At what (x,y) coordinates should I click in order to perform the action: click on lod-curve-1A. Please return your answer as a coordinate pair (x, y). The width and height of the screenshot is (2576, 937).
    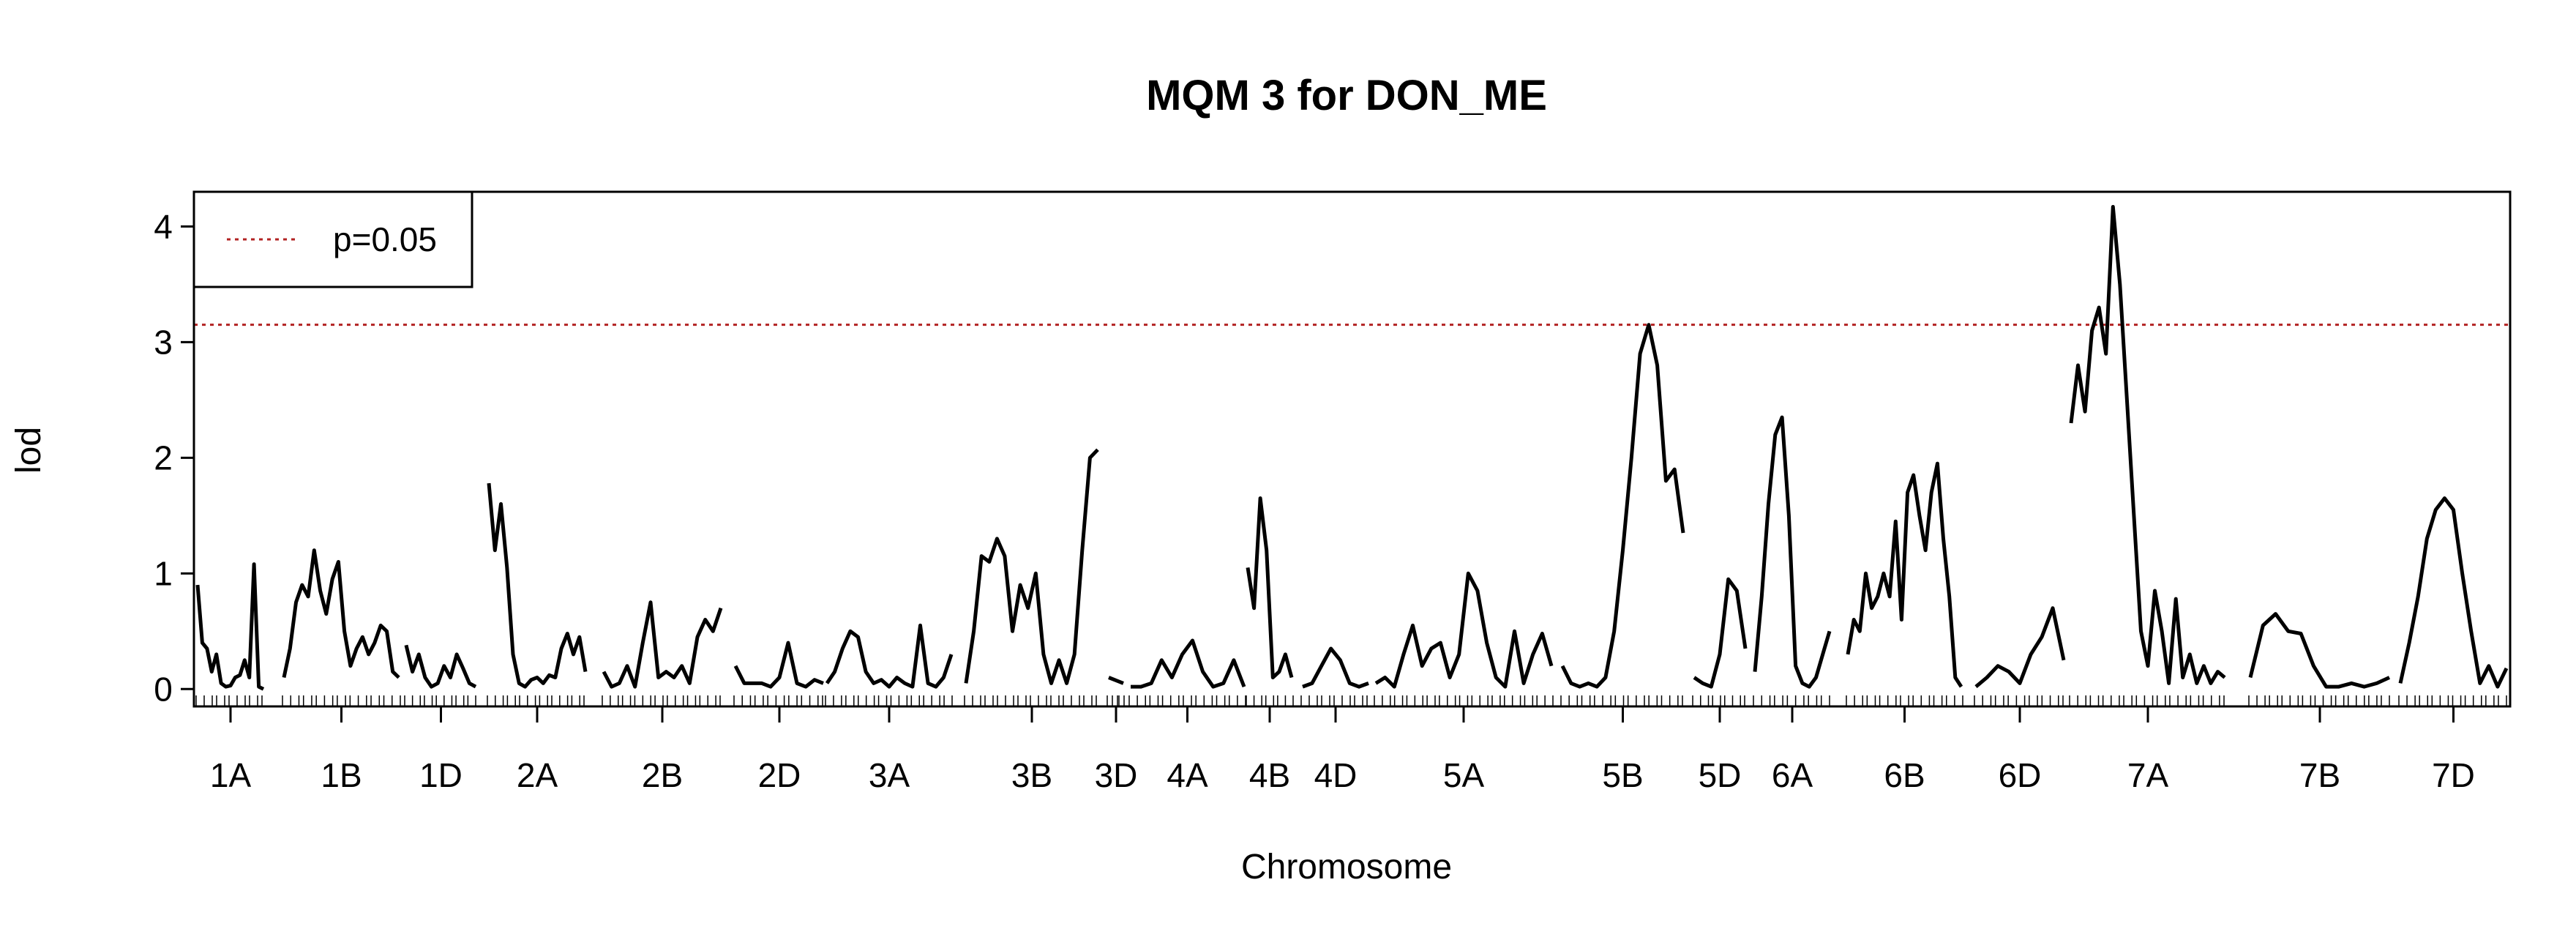
    Looking at the image, I should click on (230, 626).